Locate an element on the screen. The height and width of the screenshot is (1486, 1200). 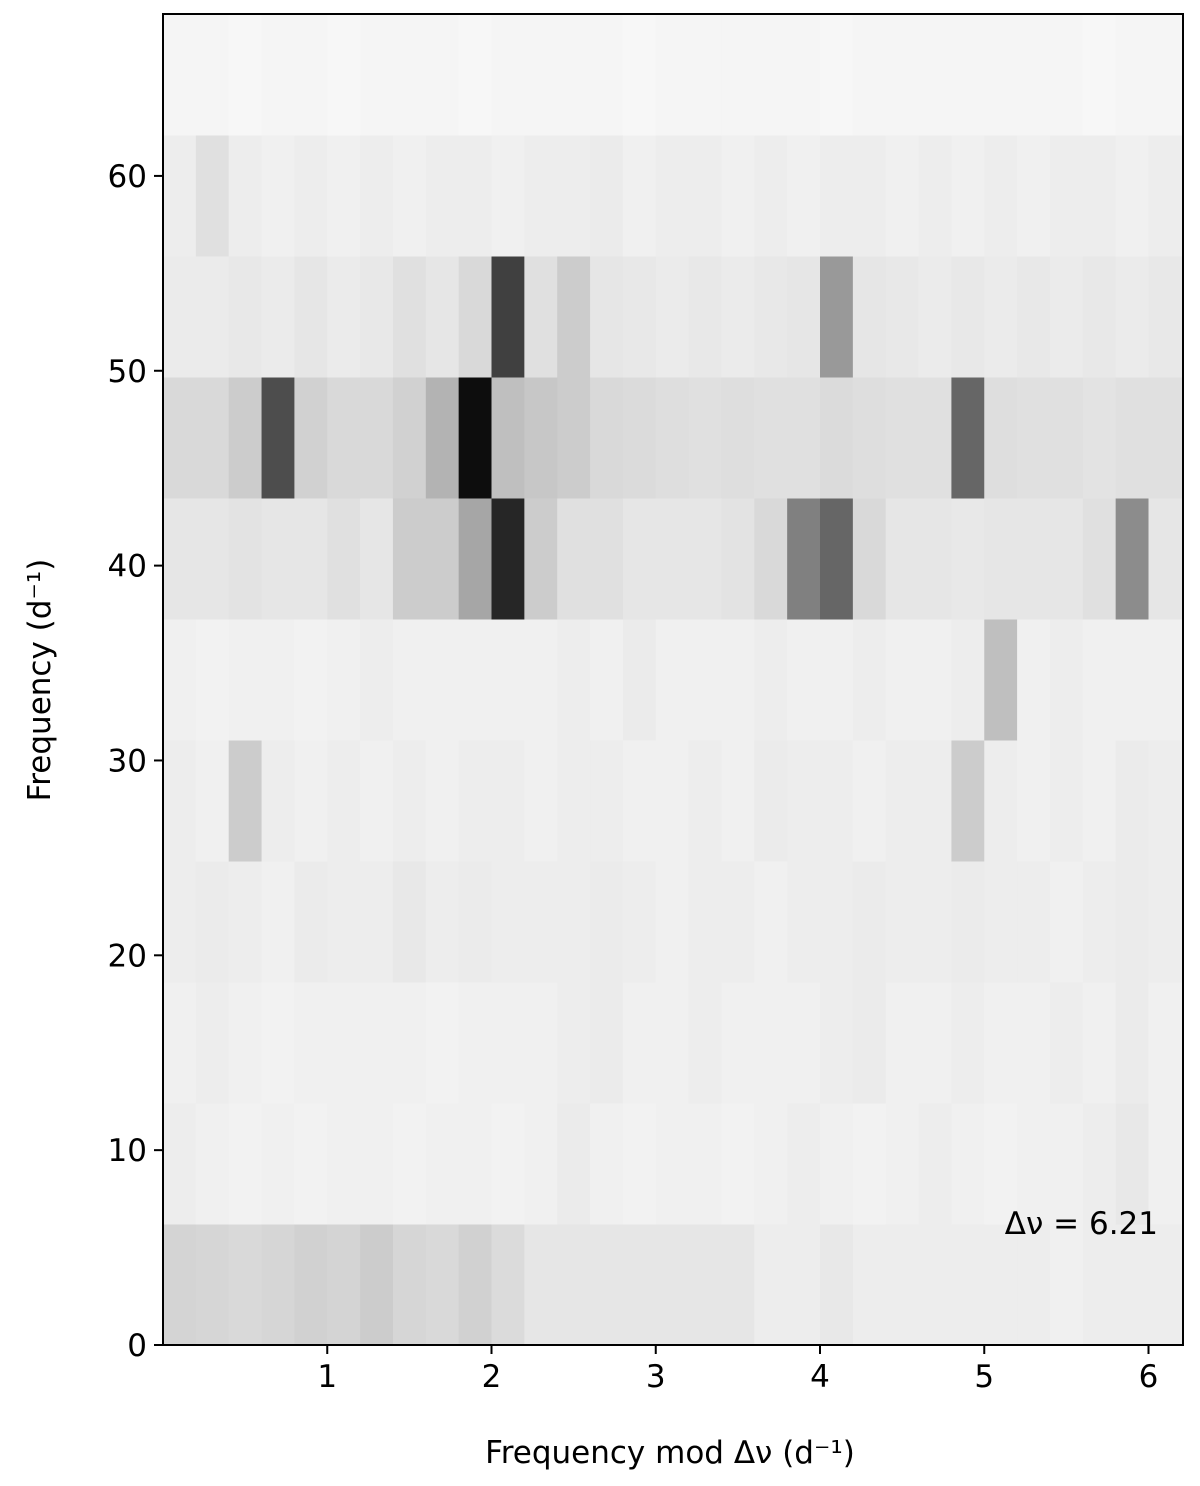
y-tick-label: 20 is located at coordinates (127, 956).